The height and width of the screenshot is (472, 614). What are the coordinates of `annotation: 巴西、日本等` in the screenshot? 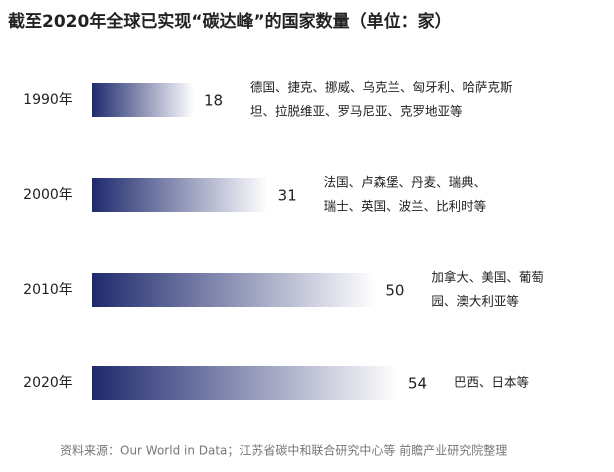 It's located at (491, 382).